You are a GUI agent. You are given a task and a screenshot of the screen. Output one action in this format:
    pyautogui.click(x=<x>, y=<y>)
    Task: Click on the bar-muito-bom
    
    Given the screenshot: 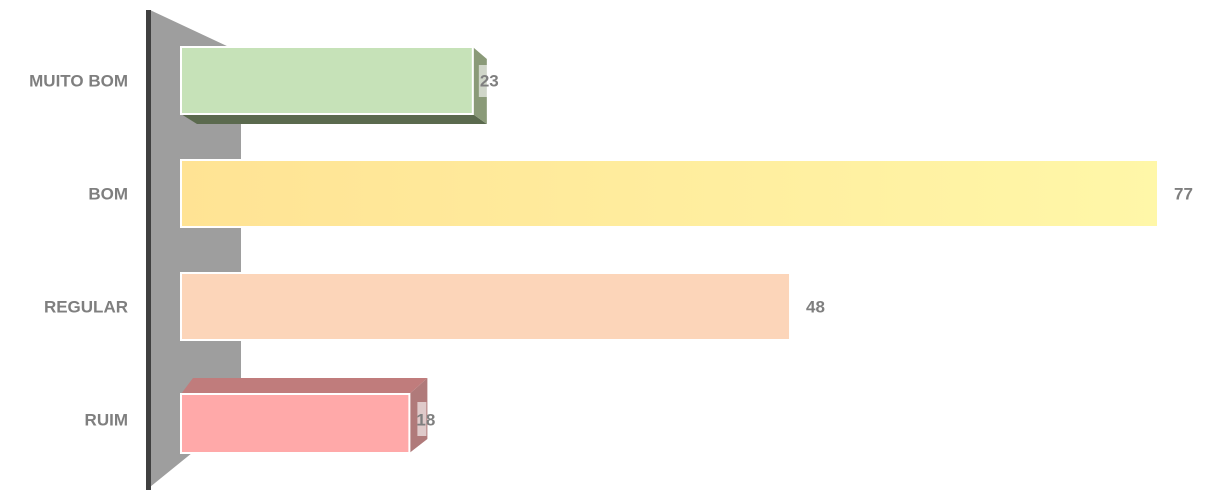 What is the action you would take?
    pyautogui.click(x=334, y=85)
    